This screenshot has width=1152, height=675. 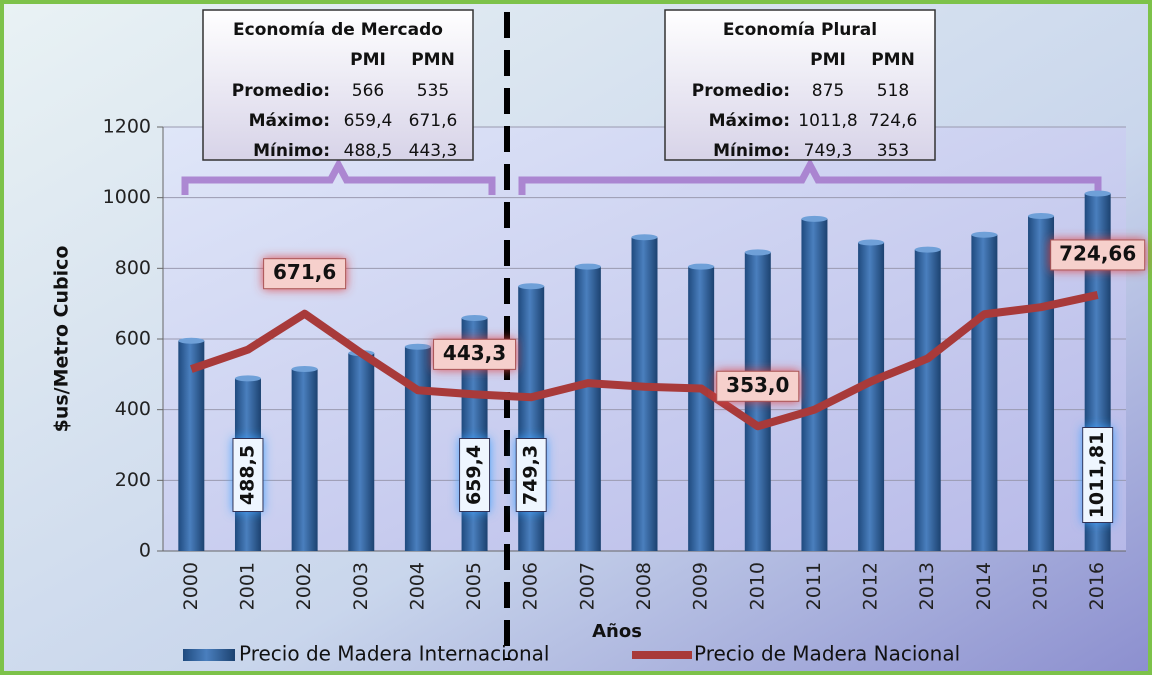 I want to click on x-tick-label: 2009, so click(x=701, y=586).